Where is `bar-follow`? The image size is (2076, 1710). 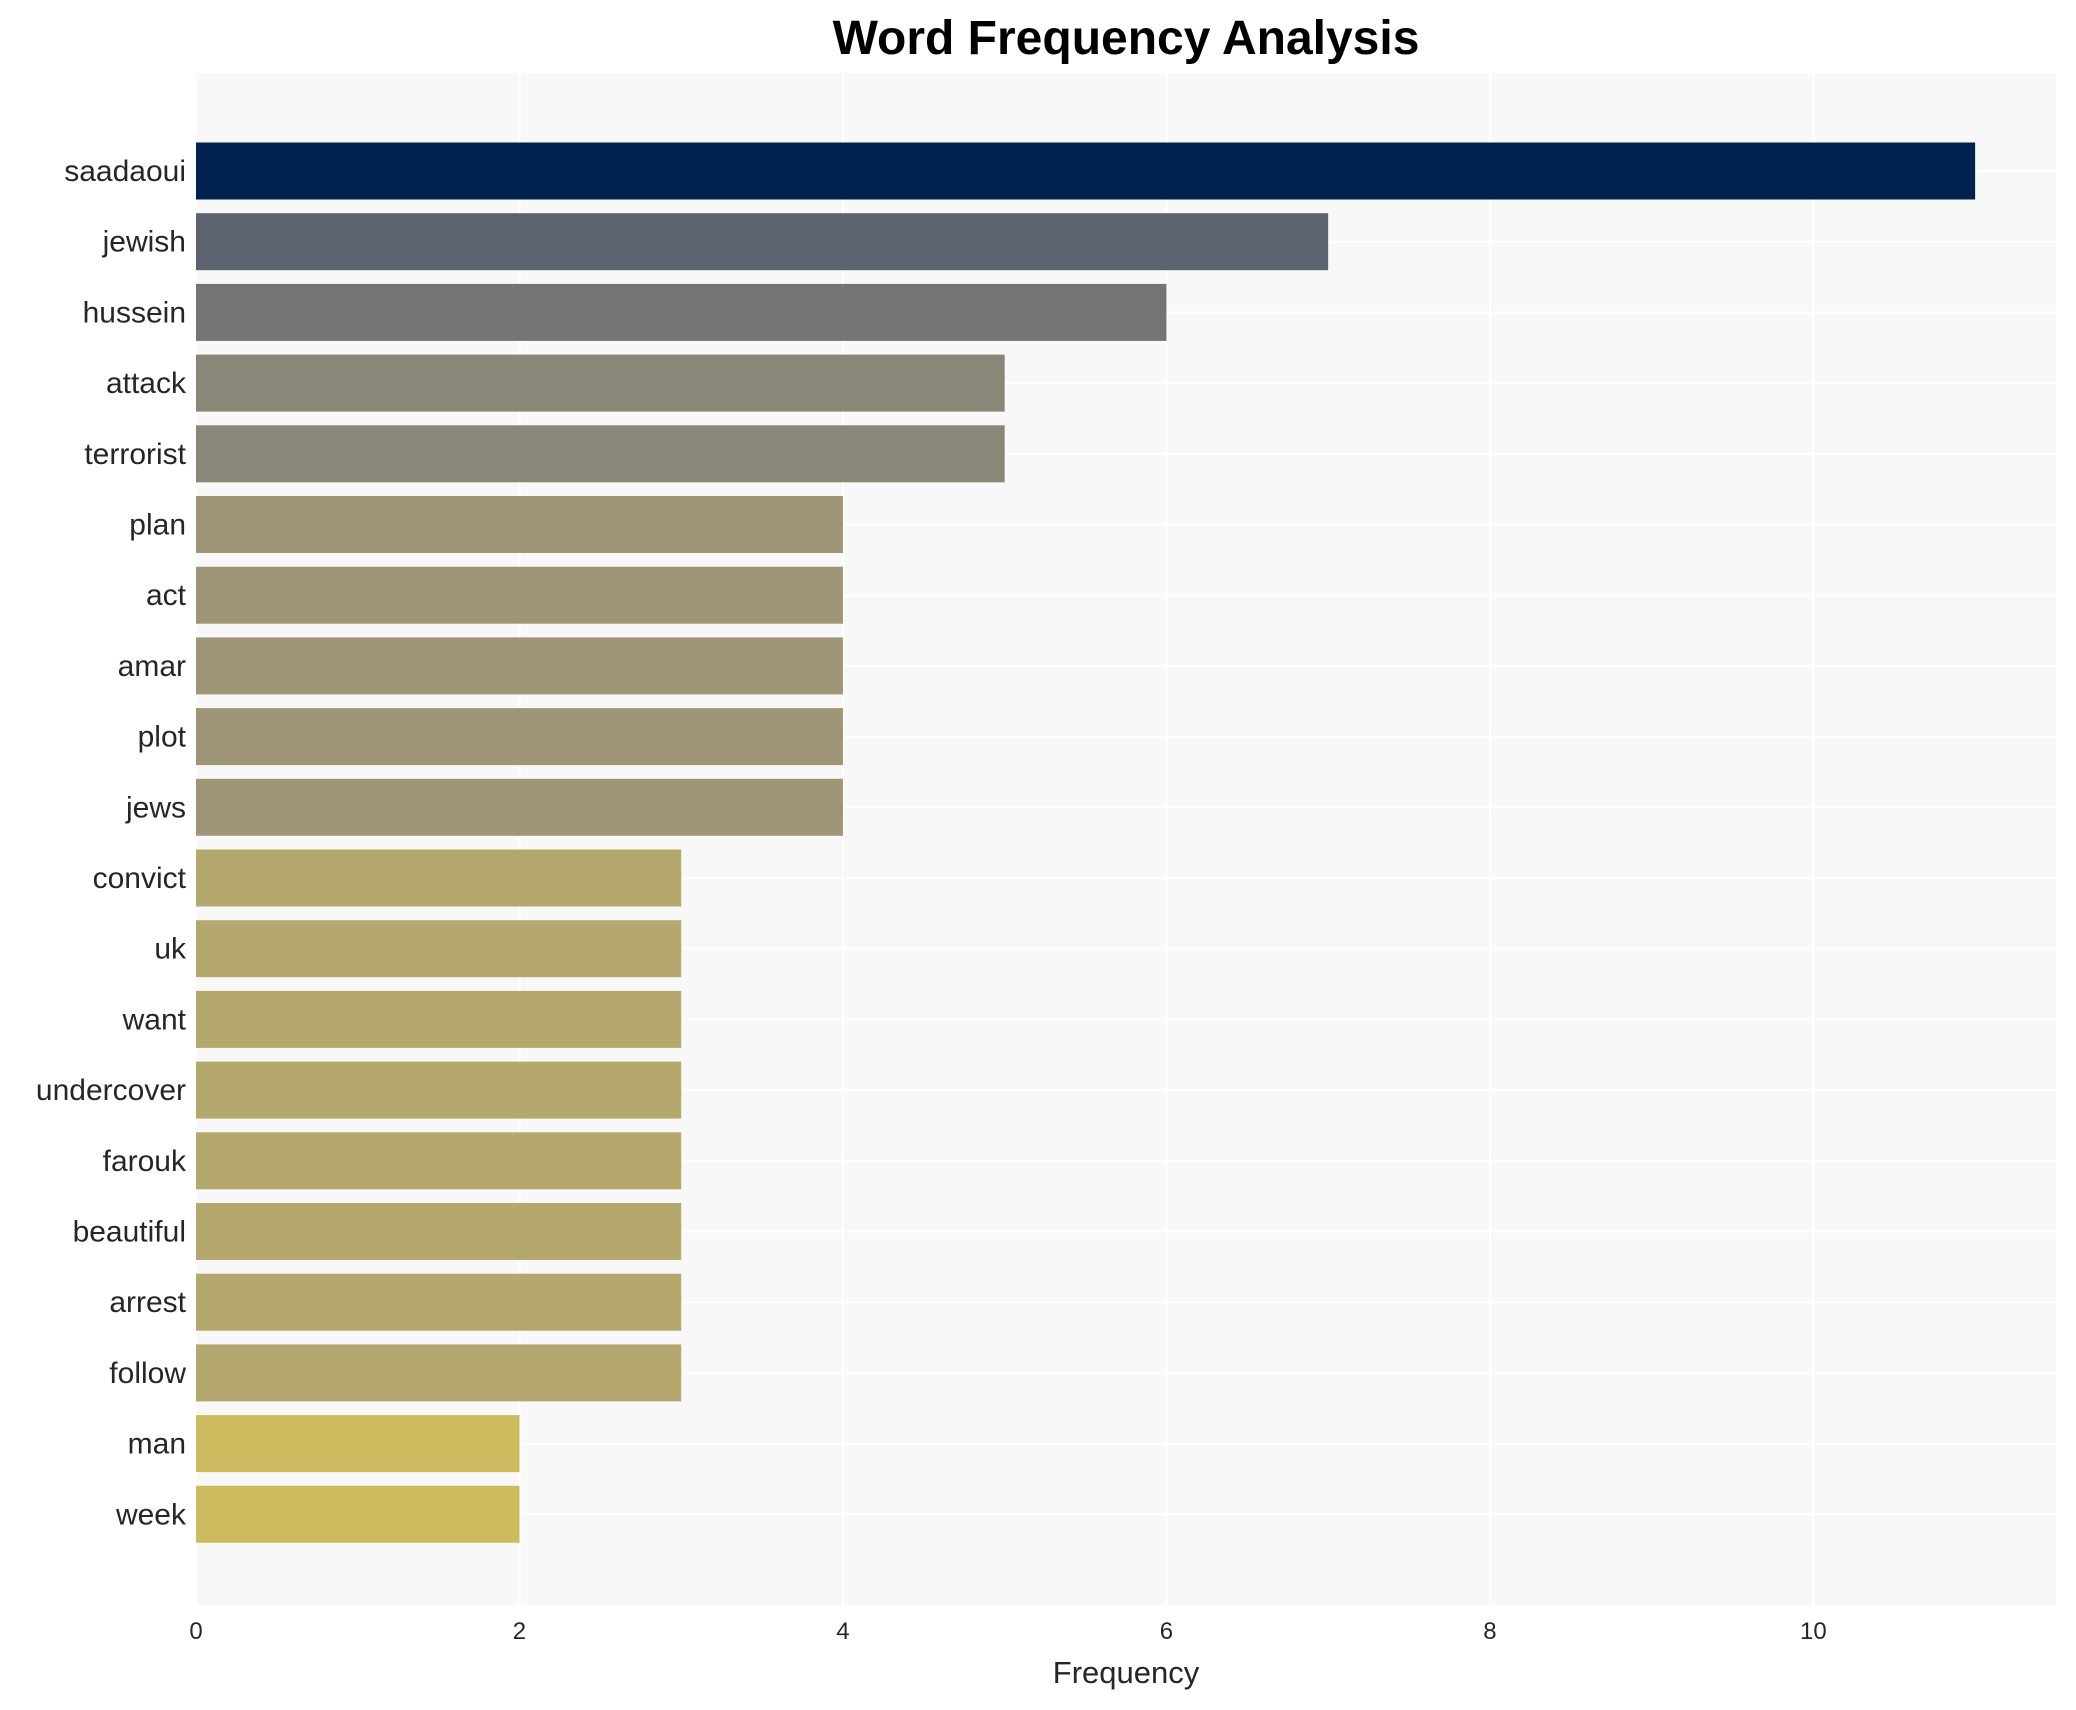 bar-follow is located at coordinates (439, 1373).